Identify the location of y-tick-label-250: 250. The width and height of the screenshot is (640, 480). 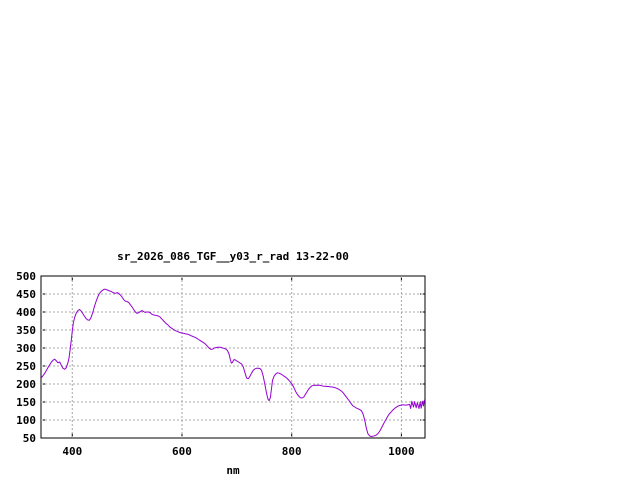
(26, 366).